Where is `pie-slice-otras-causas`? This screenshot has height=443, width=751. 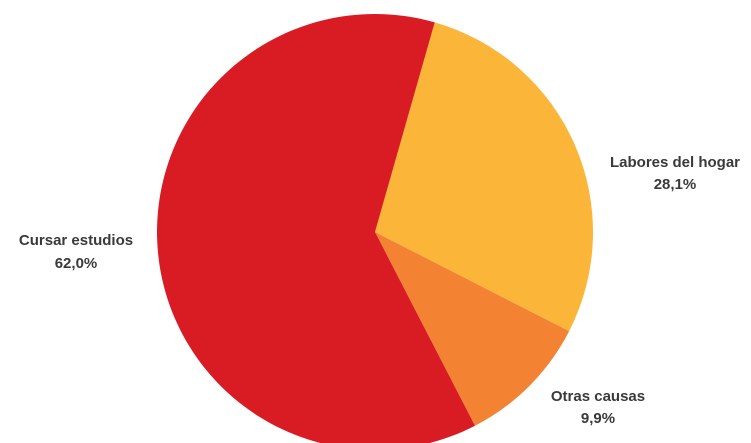 pie-slice-otras-causas is located at coordinates (472, 329).